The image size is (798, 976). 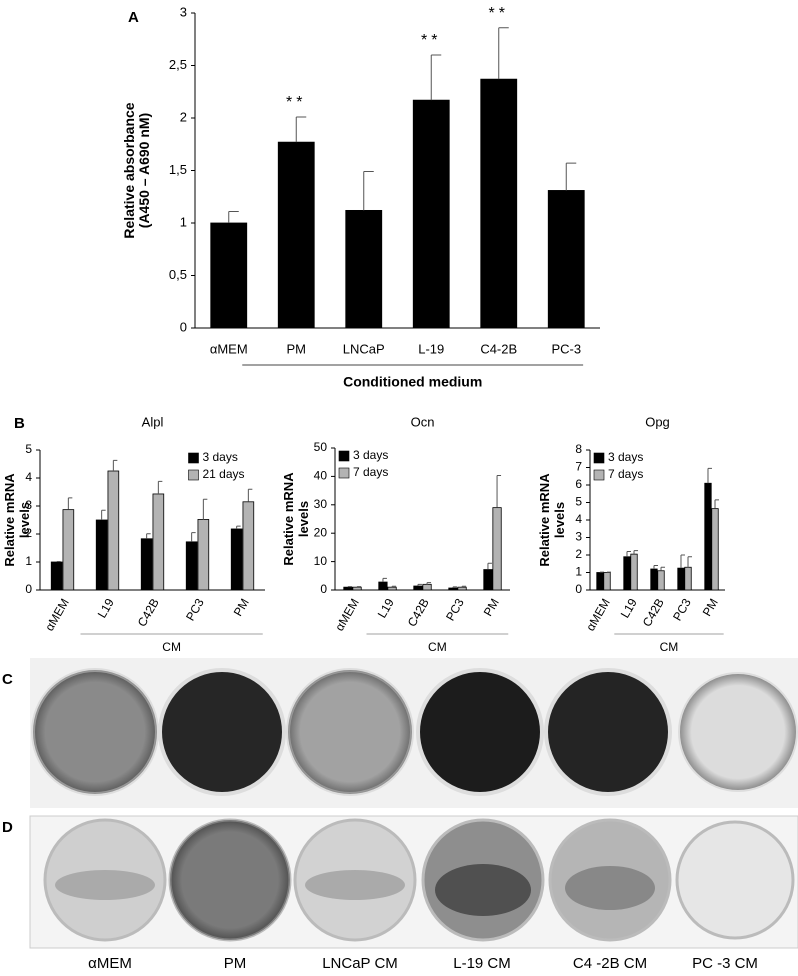 I want to click on well-caption: αMEM, so click(x=110, y=963).